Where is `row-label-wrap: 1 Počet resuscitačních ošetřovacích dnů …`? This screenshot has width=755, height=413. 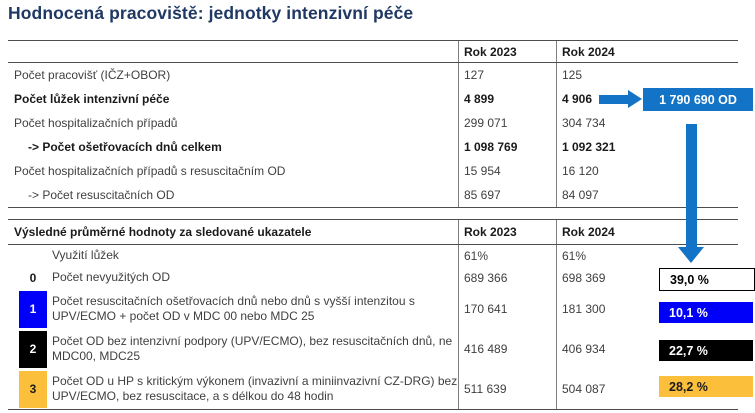
row-label-wrap: 1 Počet resuscitačních ošetřovacích dnů … is located at coordinates (233, 309).